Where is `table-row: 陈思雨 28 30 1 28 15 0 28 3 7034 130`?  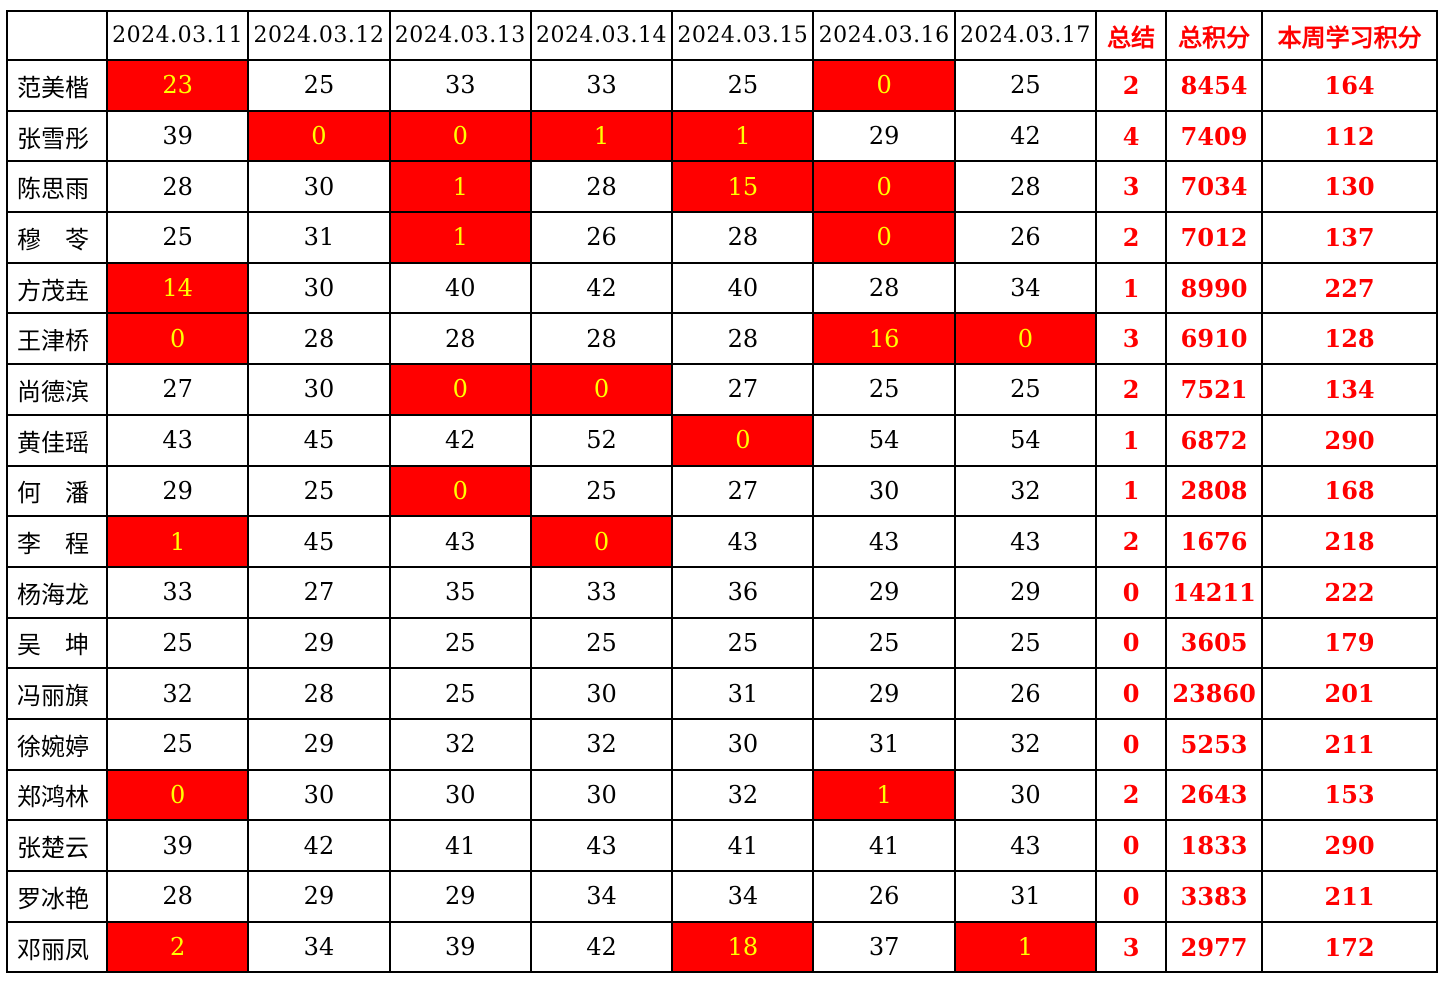 table-row: 陈思雨 28 30 1 28 15 0 28 3 7034 130 is located at coordinates (722, 187).